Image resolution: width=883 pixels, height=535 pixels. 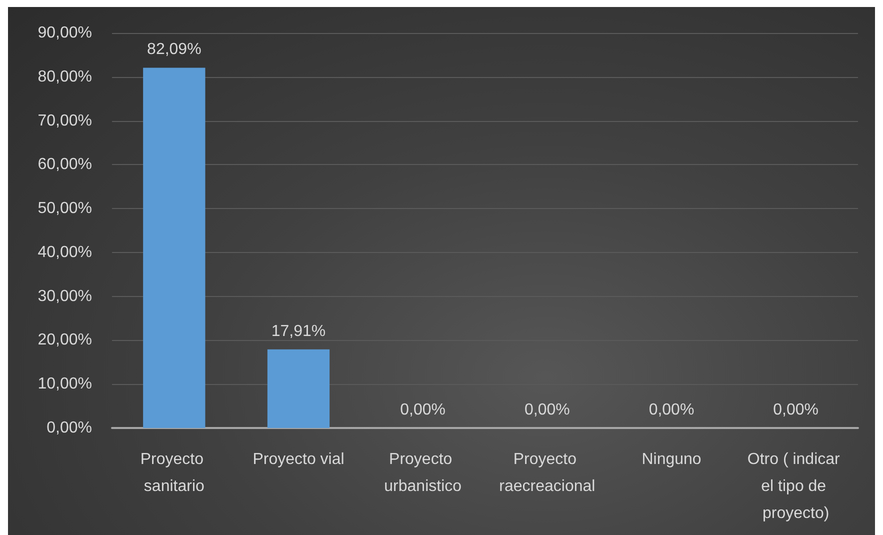 I want to click on y-tick-label: 40,00%, so click(x=65, y=252).